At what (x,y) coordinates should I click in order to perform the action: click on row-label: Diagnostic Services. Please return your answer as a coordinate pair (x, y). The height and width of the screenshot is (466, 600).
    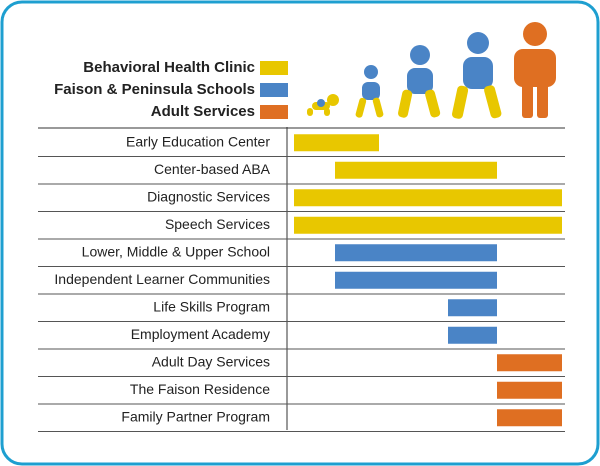
    Looking at the image, I should click on (208, 196).